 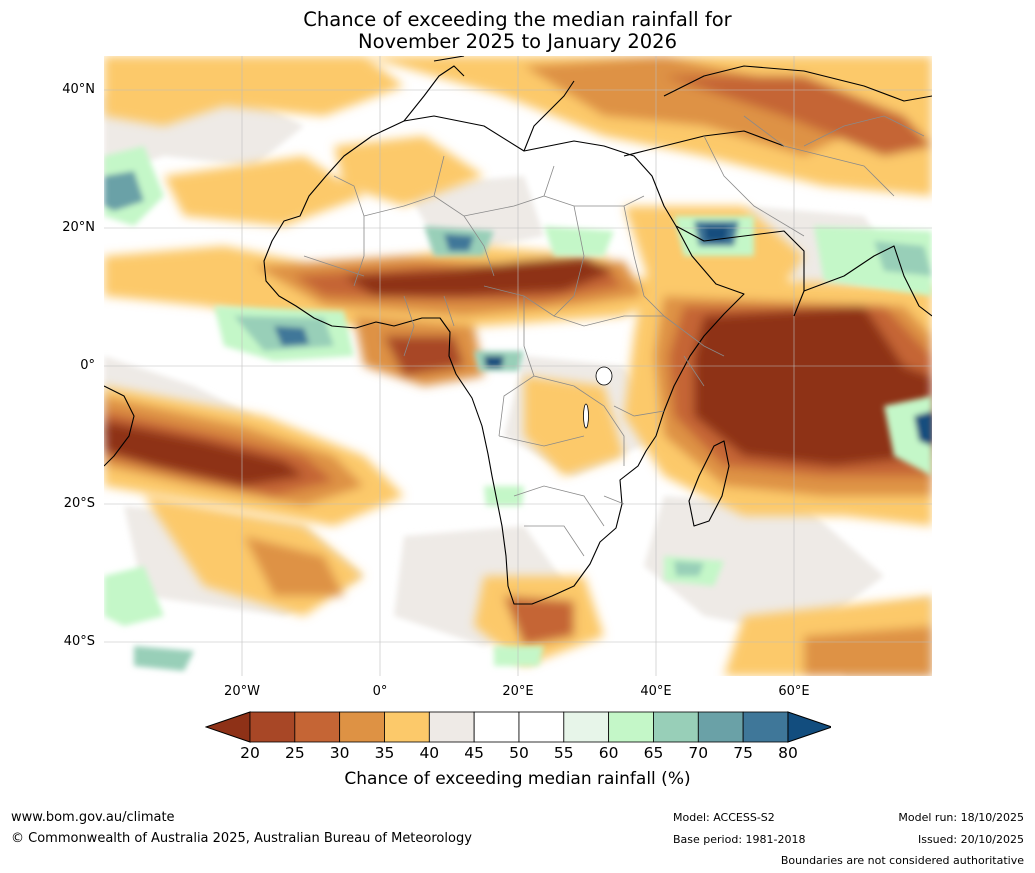 What do you see at coordinates (743, 753) in the screenshot?
I see `colorbar-tick-label: 75` at bounding box center [743, 753].